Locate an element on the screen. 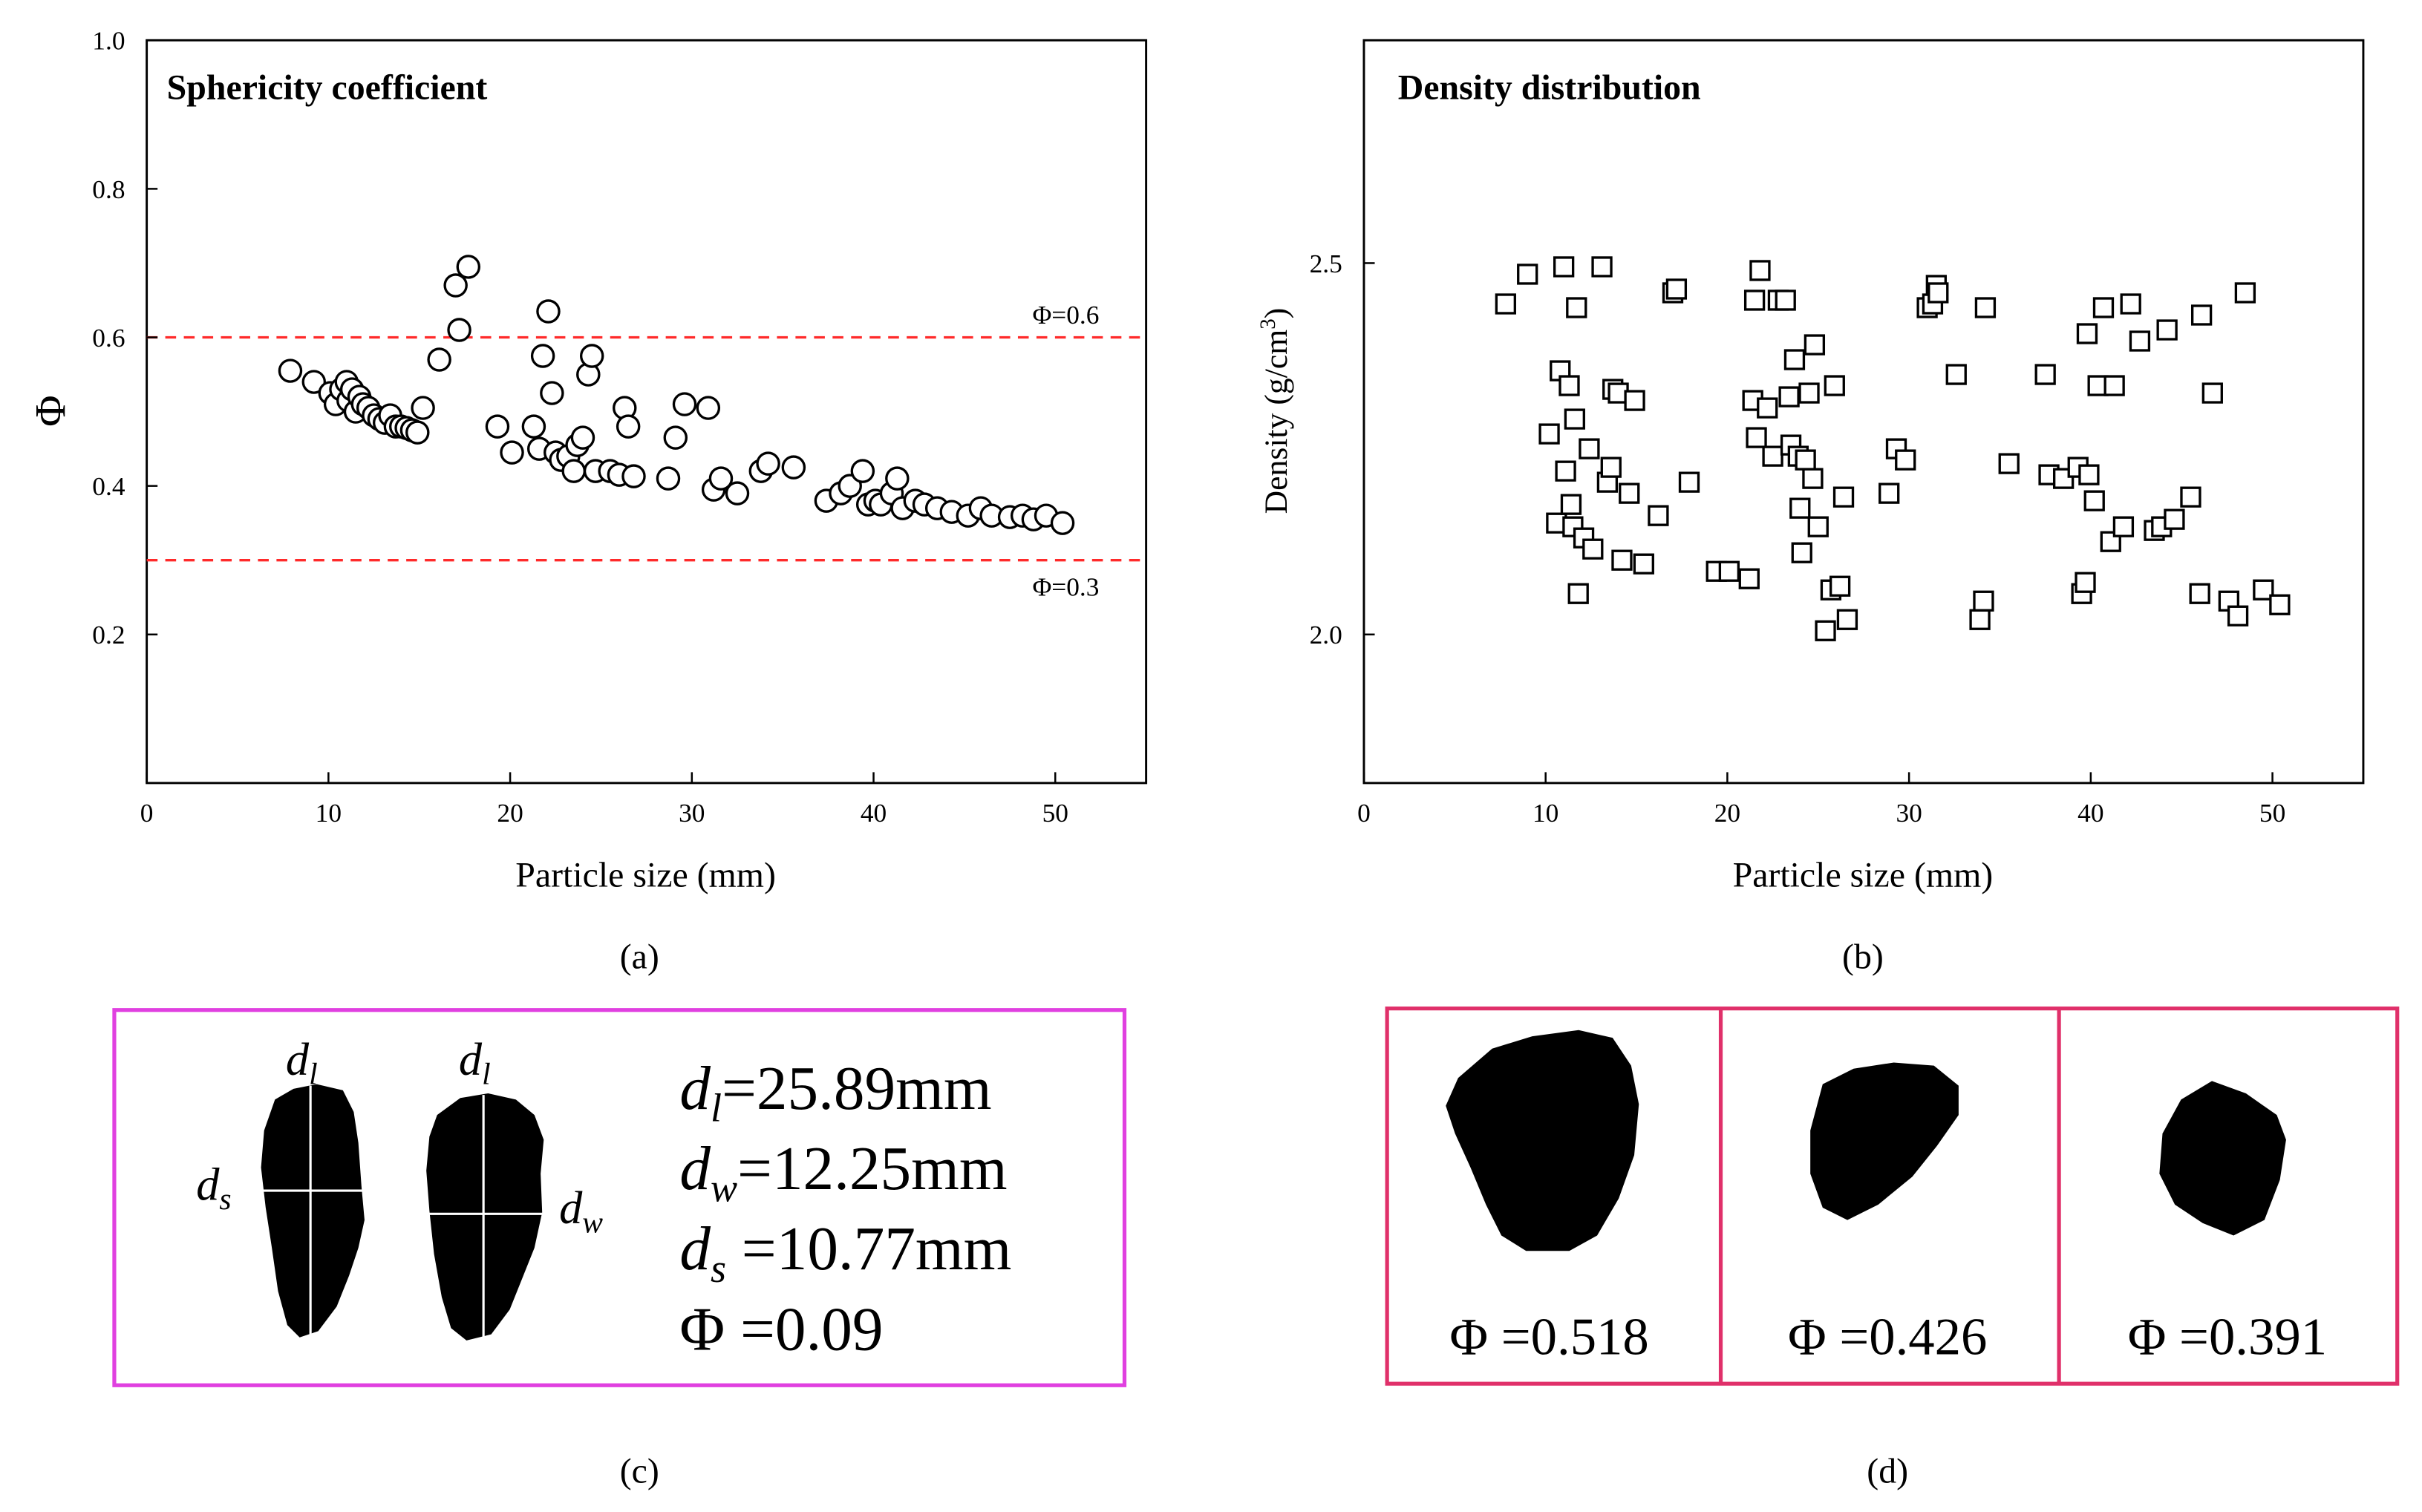  y-tick-label: 2.5 is located at coordinates (1326, 264).